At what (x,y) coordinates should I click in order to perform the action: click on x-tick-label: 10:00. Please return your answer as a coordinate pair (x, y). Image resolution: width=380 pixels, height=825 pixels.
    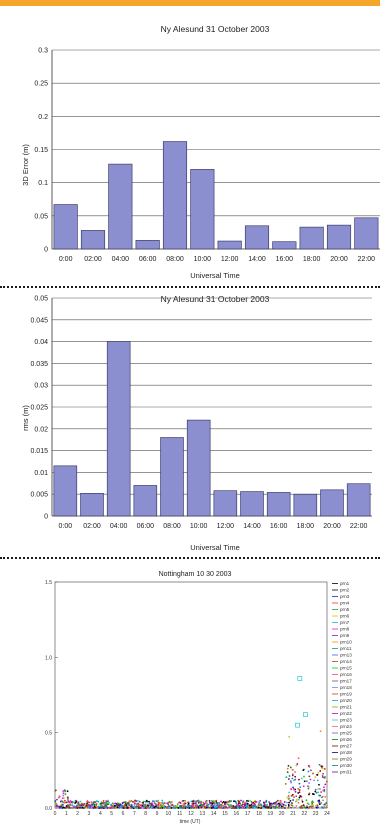
    Looking at the image, I should click on (199, 526).